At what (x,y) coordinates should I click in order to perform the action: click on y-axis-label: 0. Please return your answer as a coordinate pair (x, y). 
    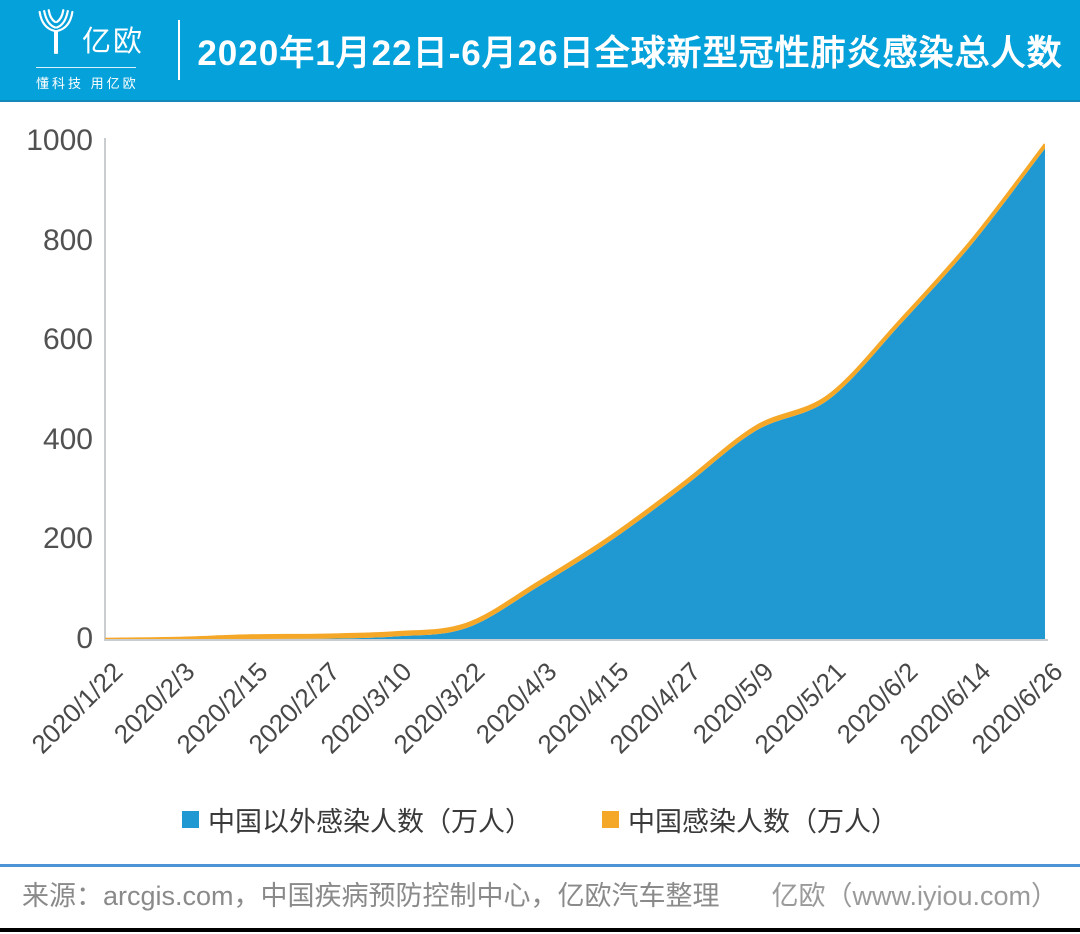
    Looking at the image, I should click on (84, 638).